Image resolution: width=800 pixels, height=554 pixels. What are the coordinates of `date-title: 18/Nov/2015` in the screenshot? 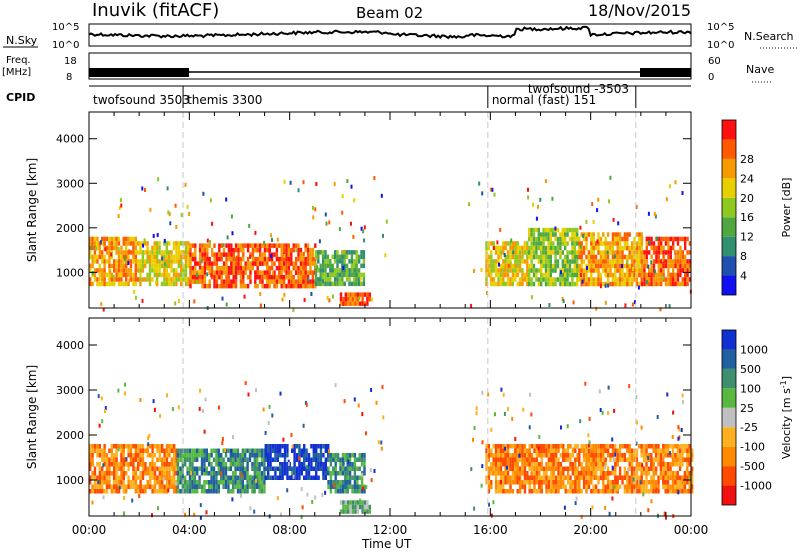 It's located at (639, 10).